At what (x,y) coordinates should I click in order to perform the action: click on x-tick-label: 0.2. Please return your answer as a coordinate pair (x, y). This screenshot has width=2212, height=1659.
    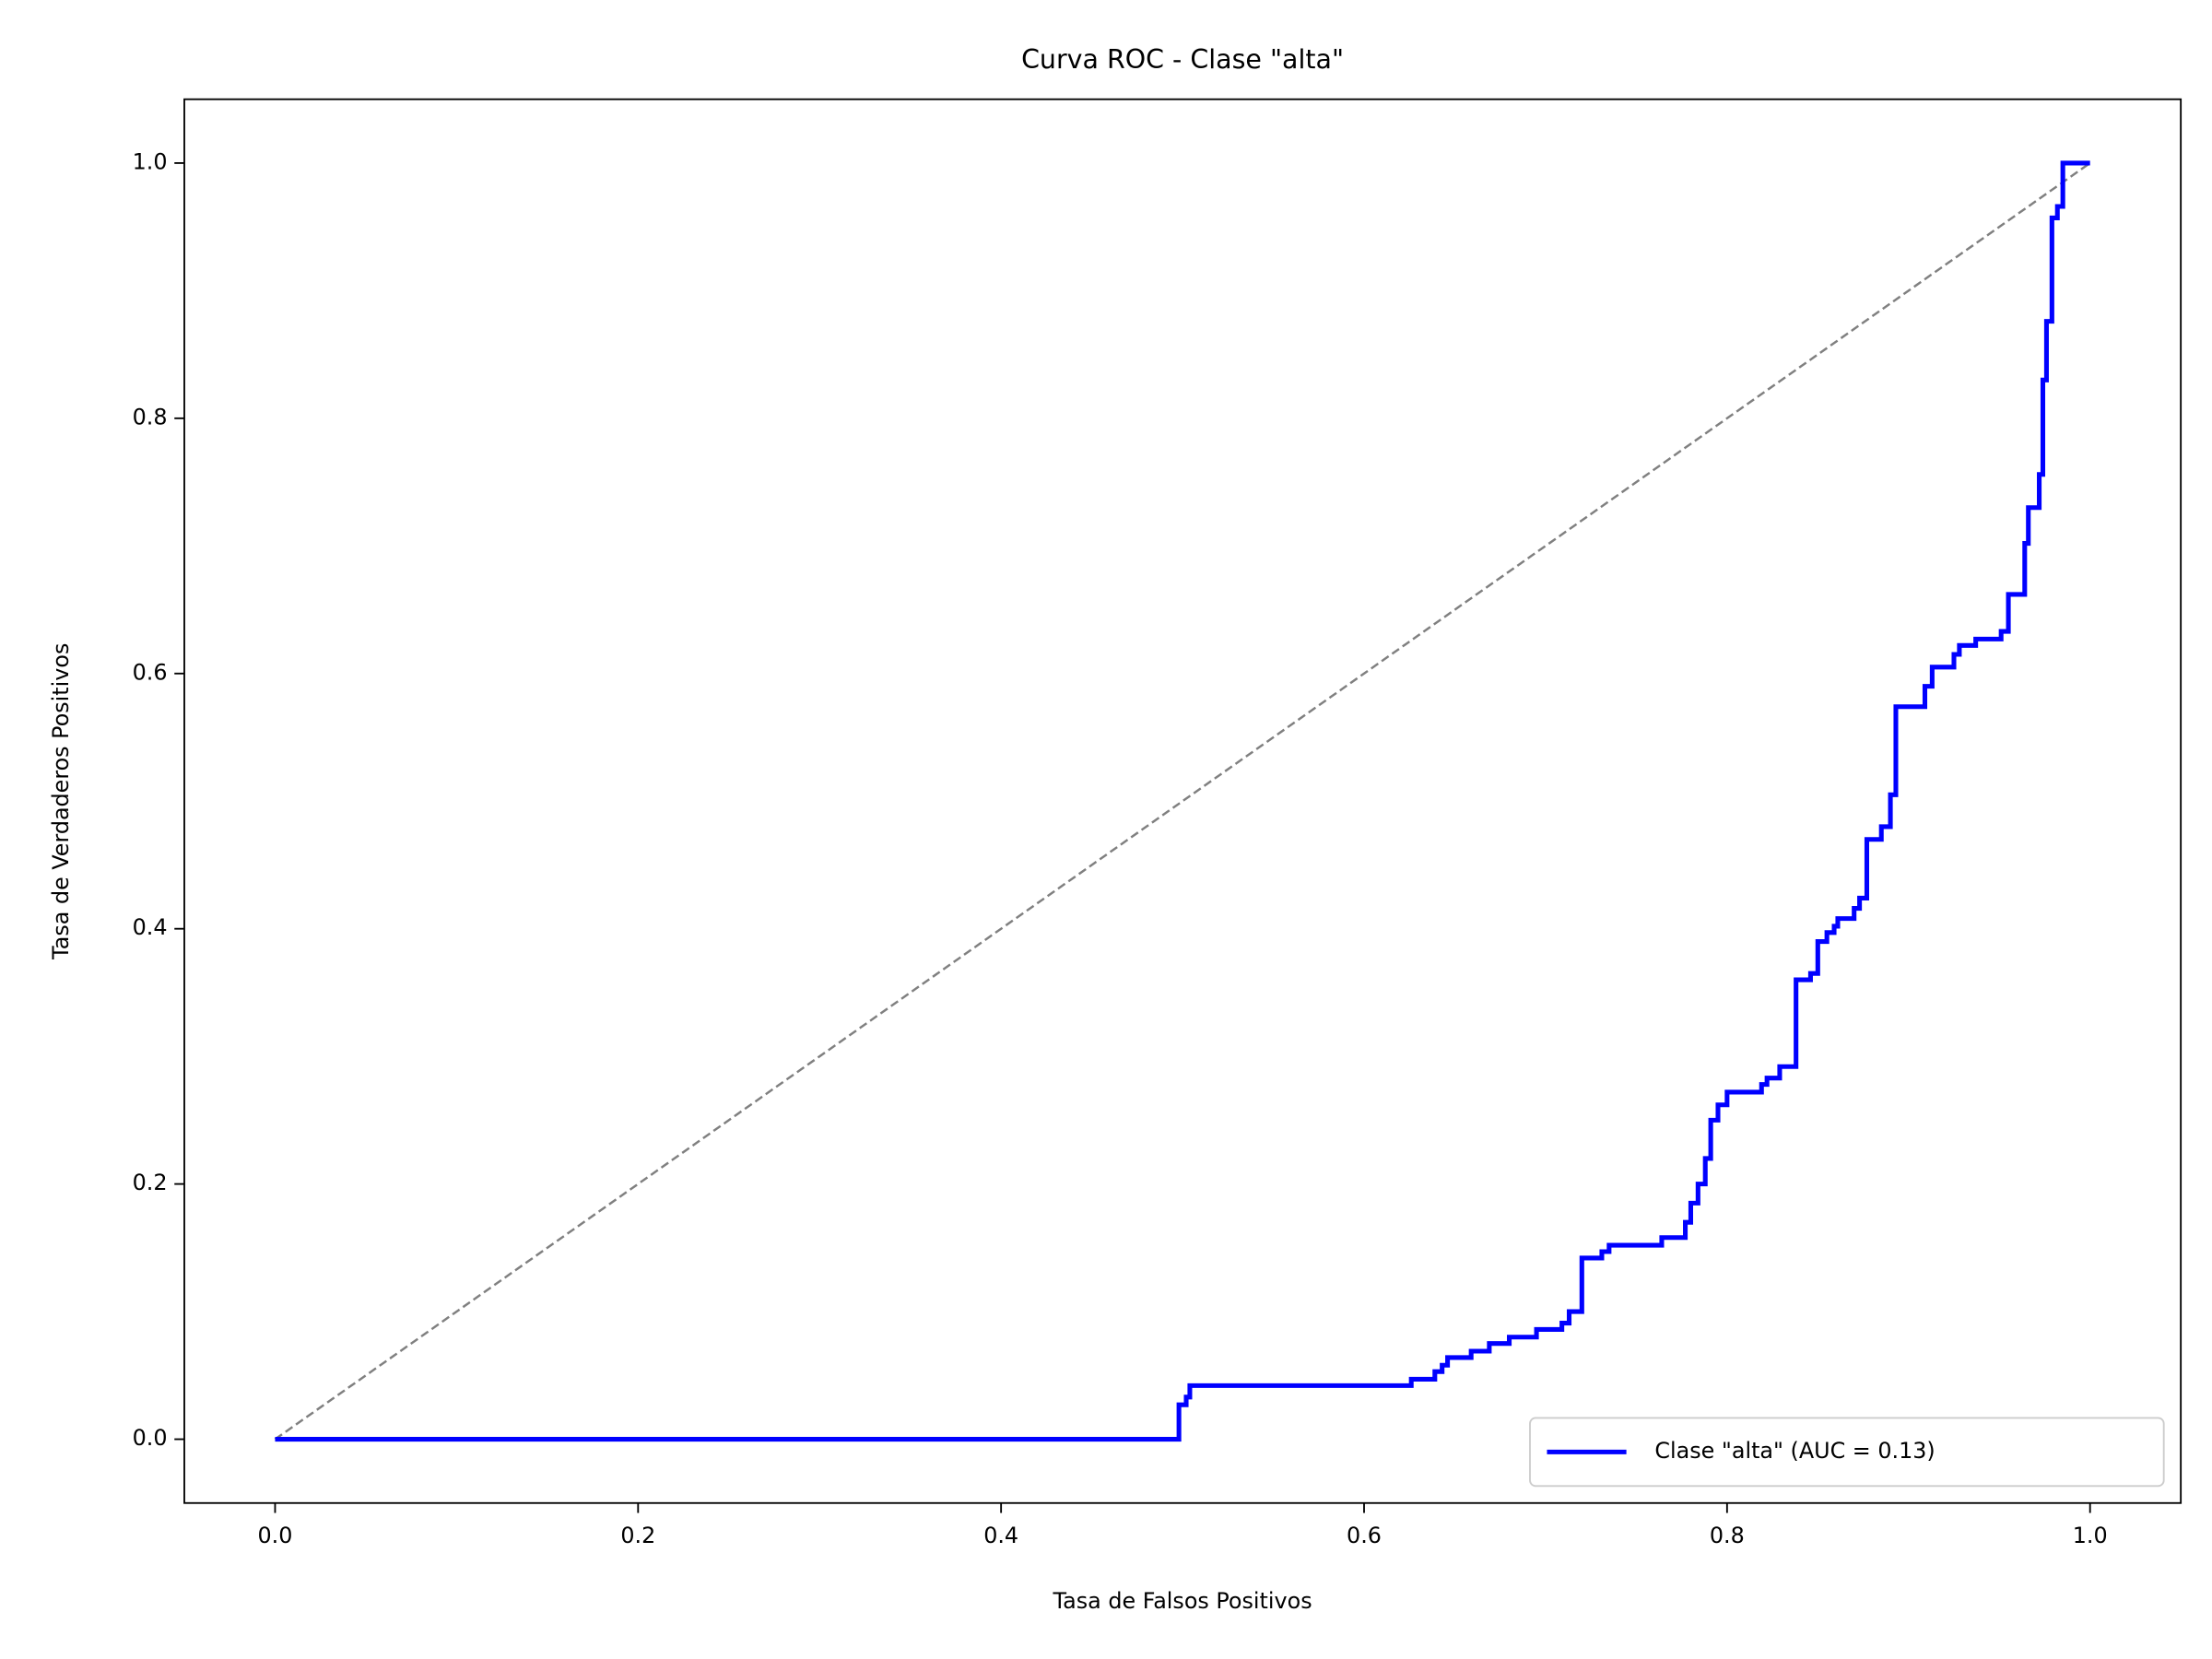
    Looking at the image, I should click on (637, 1535).